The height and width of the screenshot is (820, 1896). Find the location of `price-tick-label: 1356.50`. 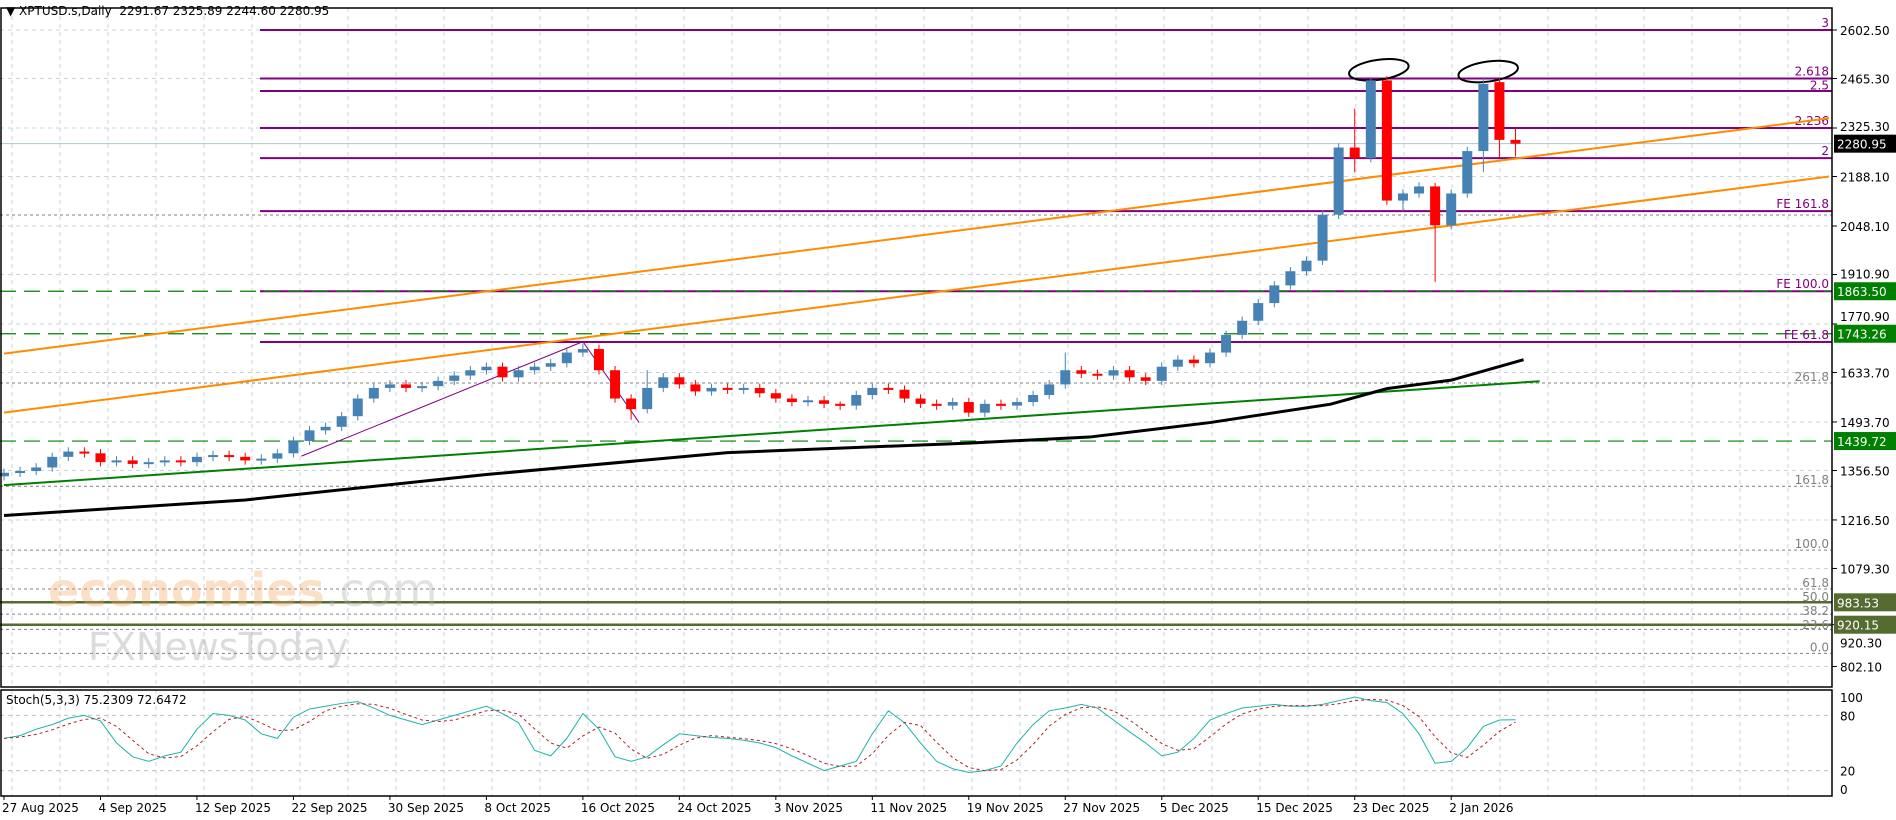

price-tick-label: 1356.50 is located at coordinates (1865, 471).